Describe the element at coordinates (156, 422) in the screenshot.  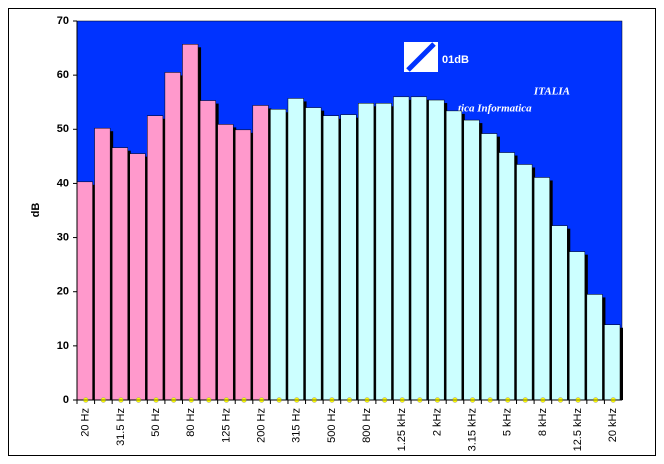
I see `x-tick-label: 50 Hz` at that location.